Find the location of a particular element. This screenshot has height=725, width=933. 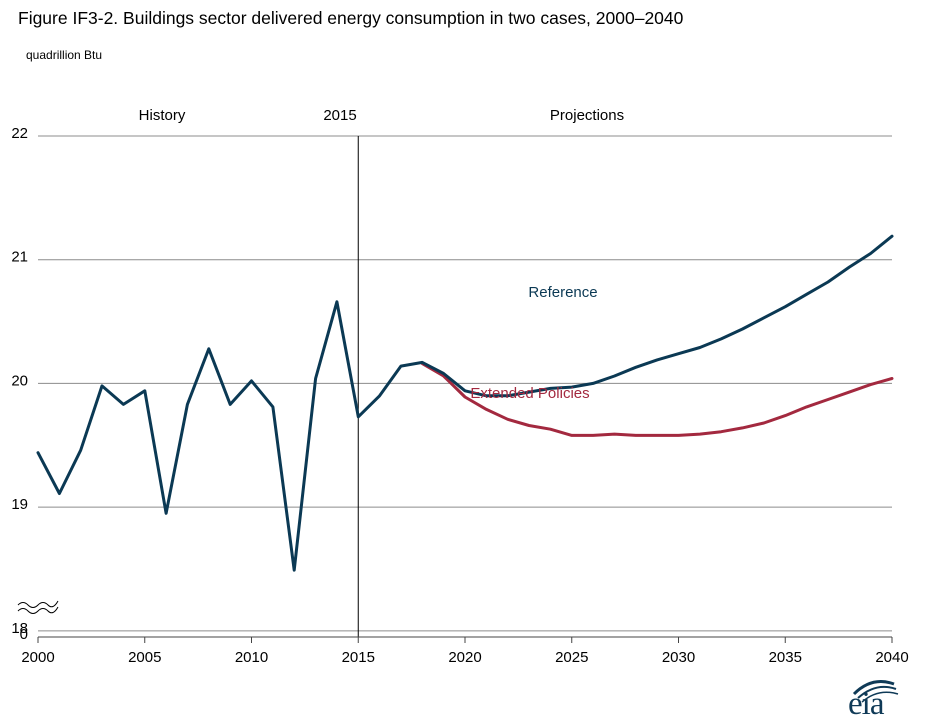

series-line-extended-policies is located at coordinates (657, 399).